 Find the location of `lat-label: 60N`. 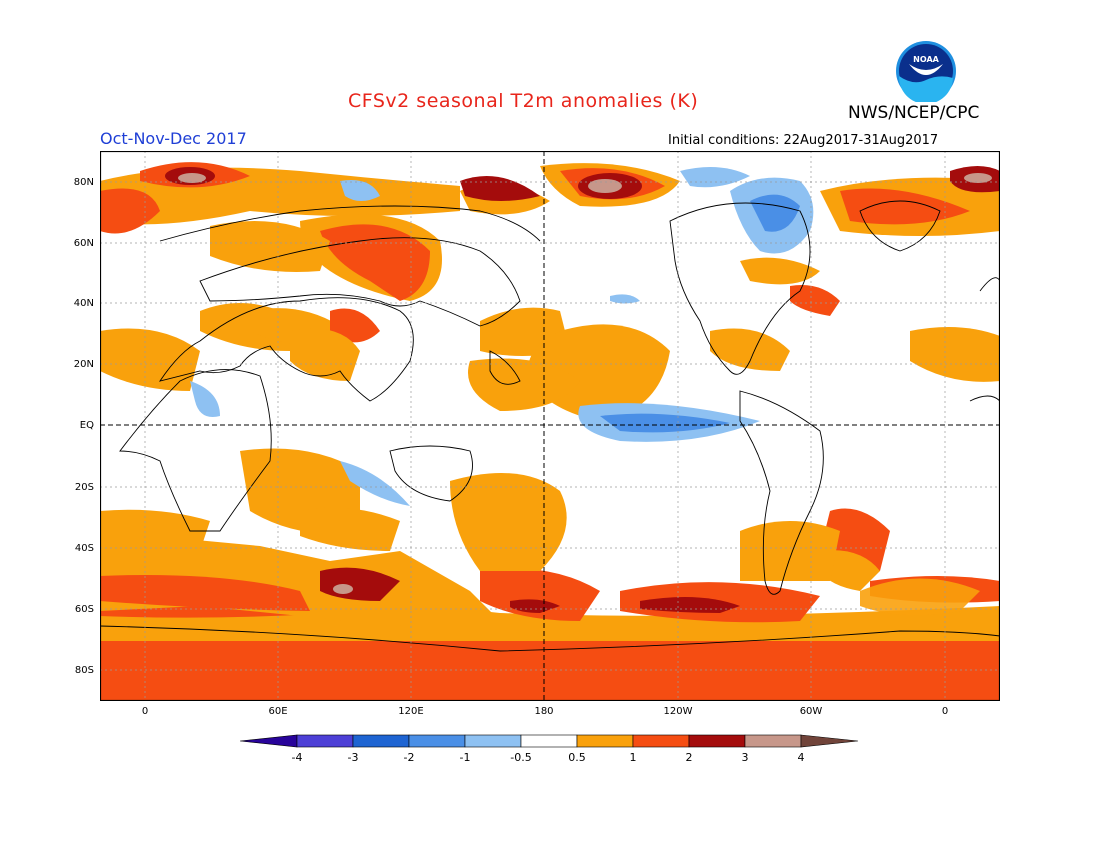

lat-label: 60N is located at coordinates (84, 243).